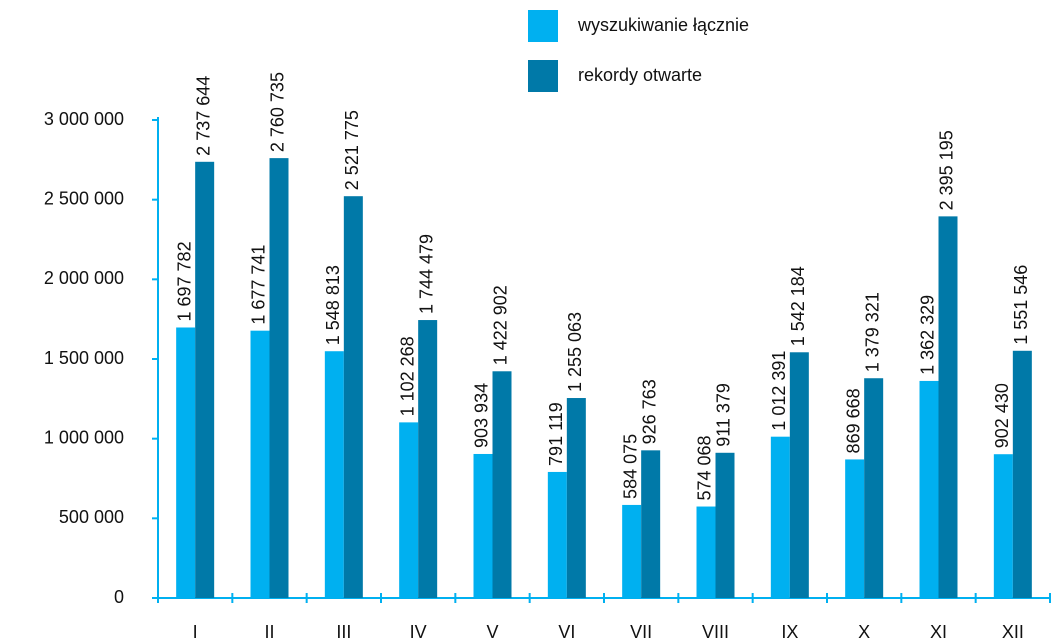  Describe the element at coordinates (418, 632) in the screenshot. I see `x-tick-label: IV` at that location.